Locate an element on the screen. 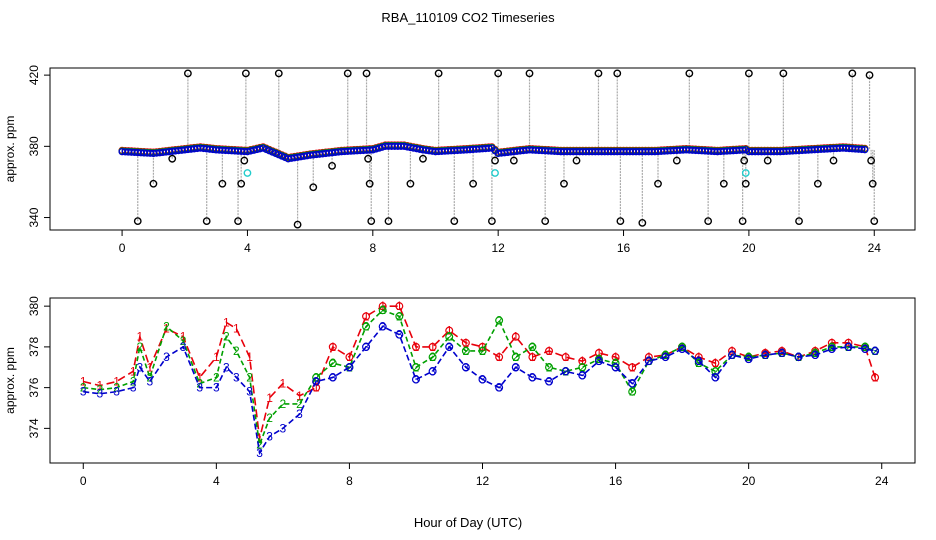 The height and width of the screenshot is (540, 936). y-tick-label: 340 is located at coordinates (34, 217).